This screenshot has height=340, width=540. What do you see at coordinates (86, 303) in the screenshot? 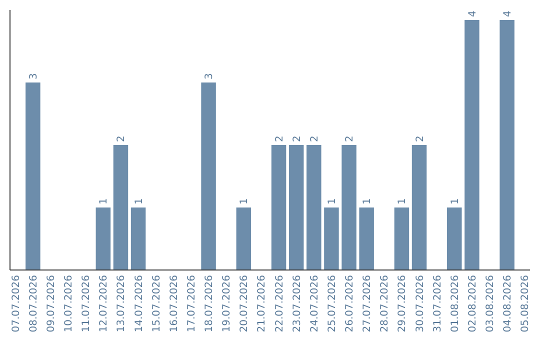
I see `x-tick-label: 11.07.2026` at bounding box center [86, 303].